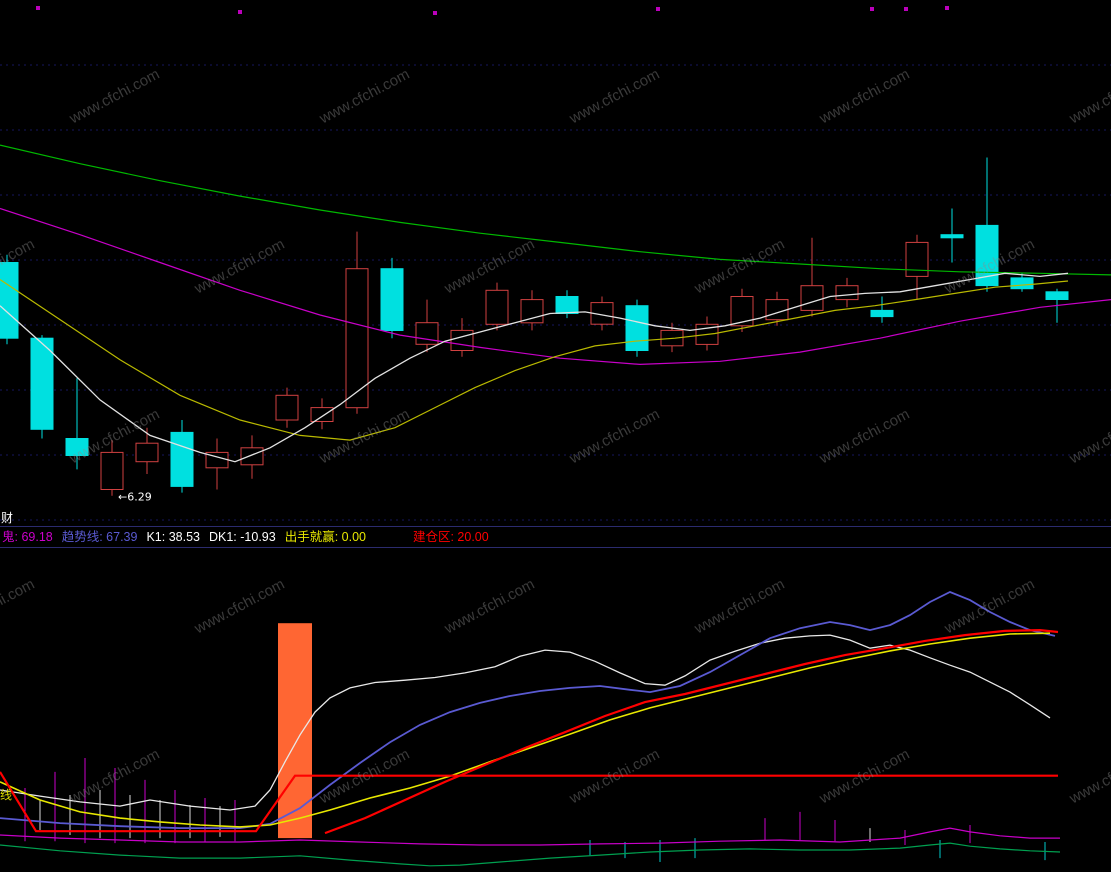 The width and height of the screenshot is (1111, 872). Describe the element at coordinates (530, 836) in the screenshot. I see `magenta-line` at that location.